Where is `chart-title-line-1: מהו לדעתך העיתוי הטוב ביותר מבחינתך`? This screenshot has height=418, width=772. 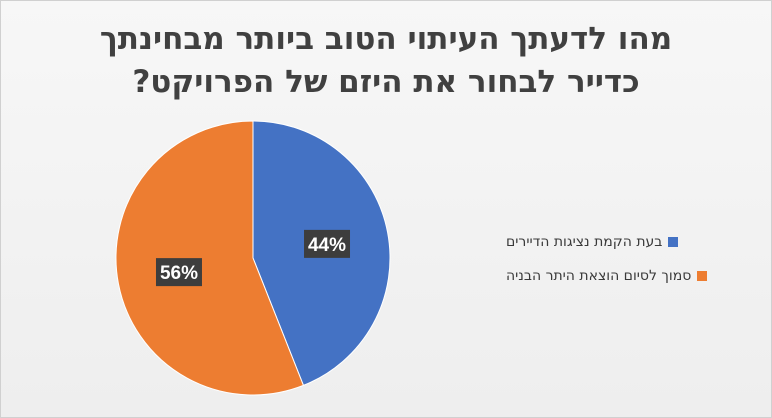 chart-title-line-1: מהו לדעתך העיתוי הטוב ביותר מבחינתך is located at coordinates (386, 39).